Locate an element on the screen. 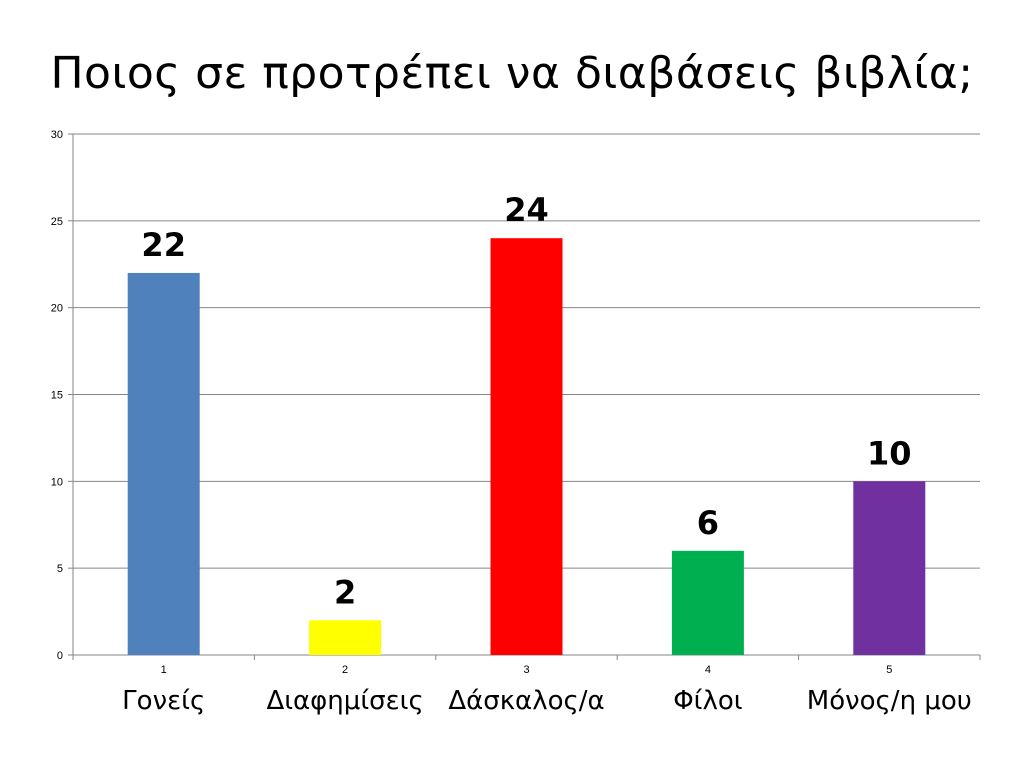 The width and height of the screenshot is (1024, 768). y-tick-label: 0 is located at coordinates (60, 656).